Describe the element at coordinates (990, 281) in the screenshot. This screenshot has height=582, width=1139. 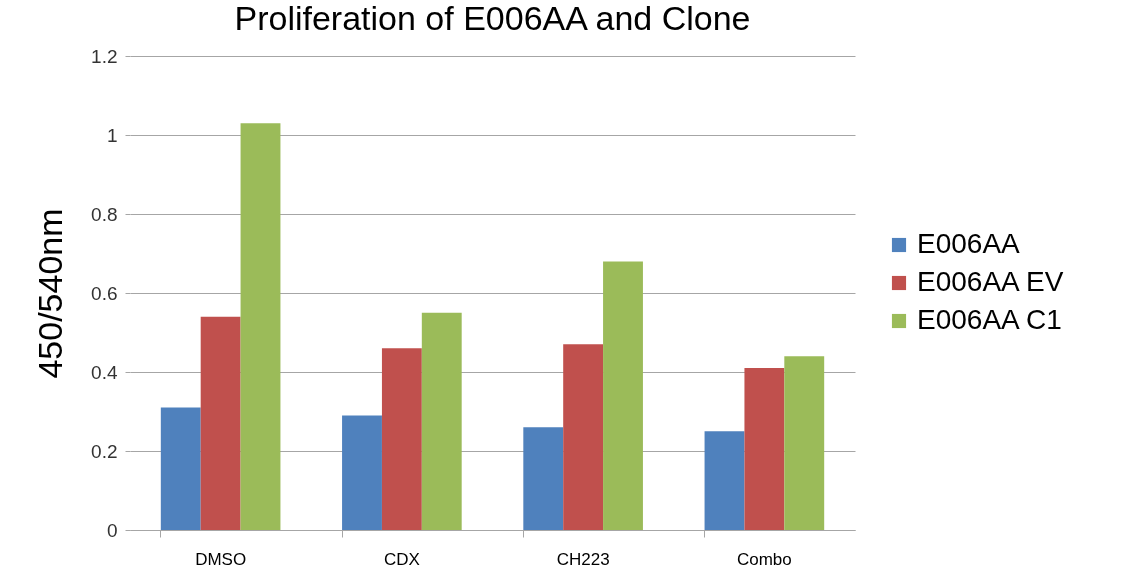
I see `legend-label: E006AA EV` at that location.